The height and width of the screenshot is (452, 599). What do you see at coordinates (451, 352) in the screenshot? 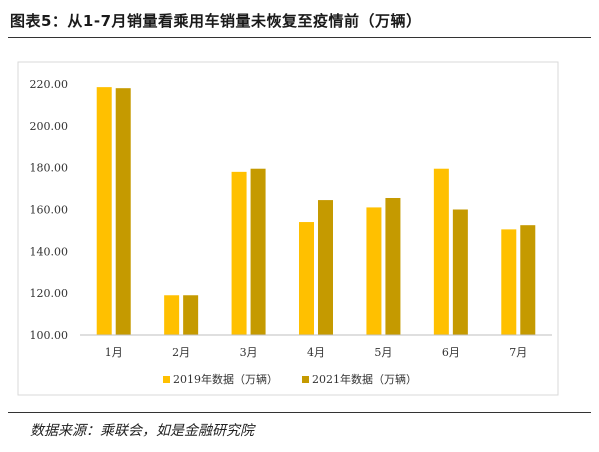
I see `x-tick-label: 6月` at bounding box center [451, 352].